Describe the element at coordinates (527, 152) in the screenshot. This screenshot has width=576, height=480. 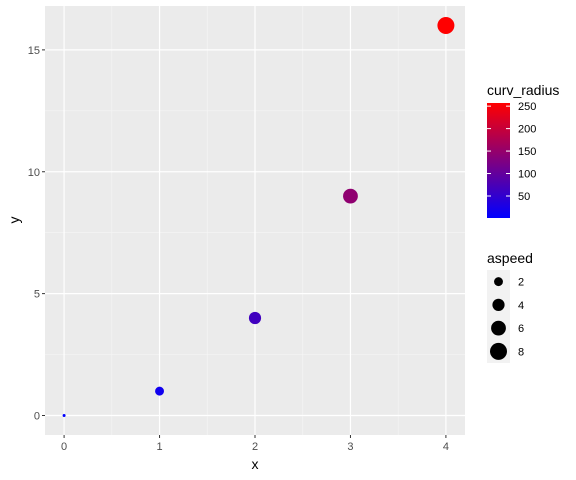
I see `color-legend-label: 150` at that location.